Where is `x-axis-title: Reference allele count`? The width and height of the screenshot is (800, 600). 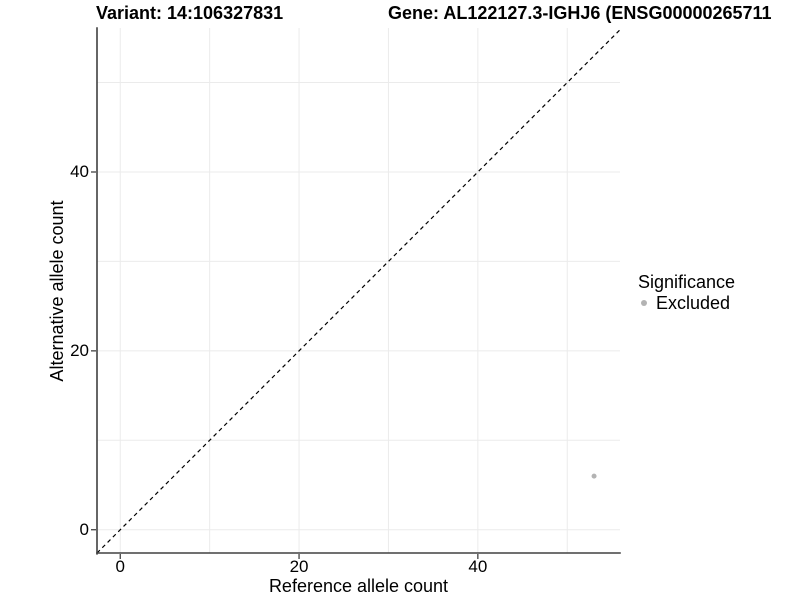 x-axis-title: Reference allele count is located at coordinates (358, 586).